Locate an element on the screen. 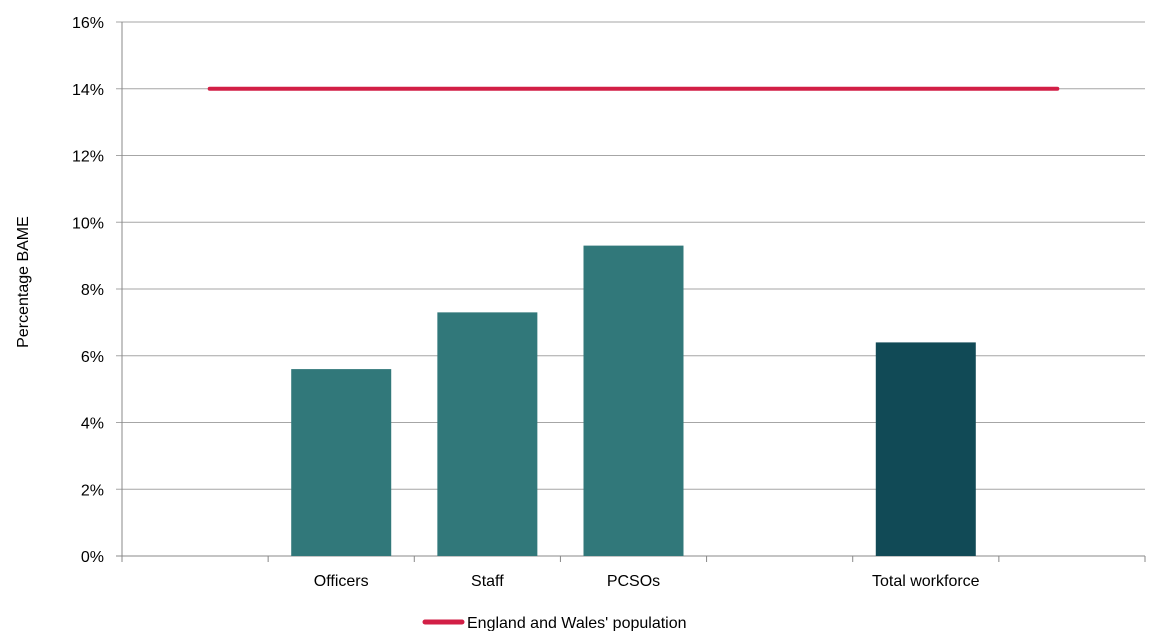  y-tick-label: 2% is located at coordinates (92, 490).